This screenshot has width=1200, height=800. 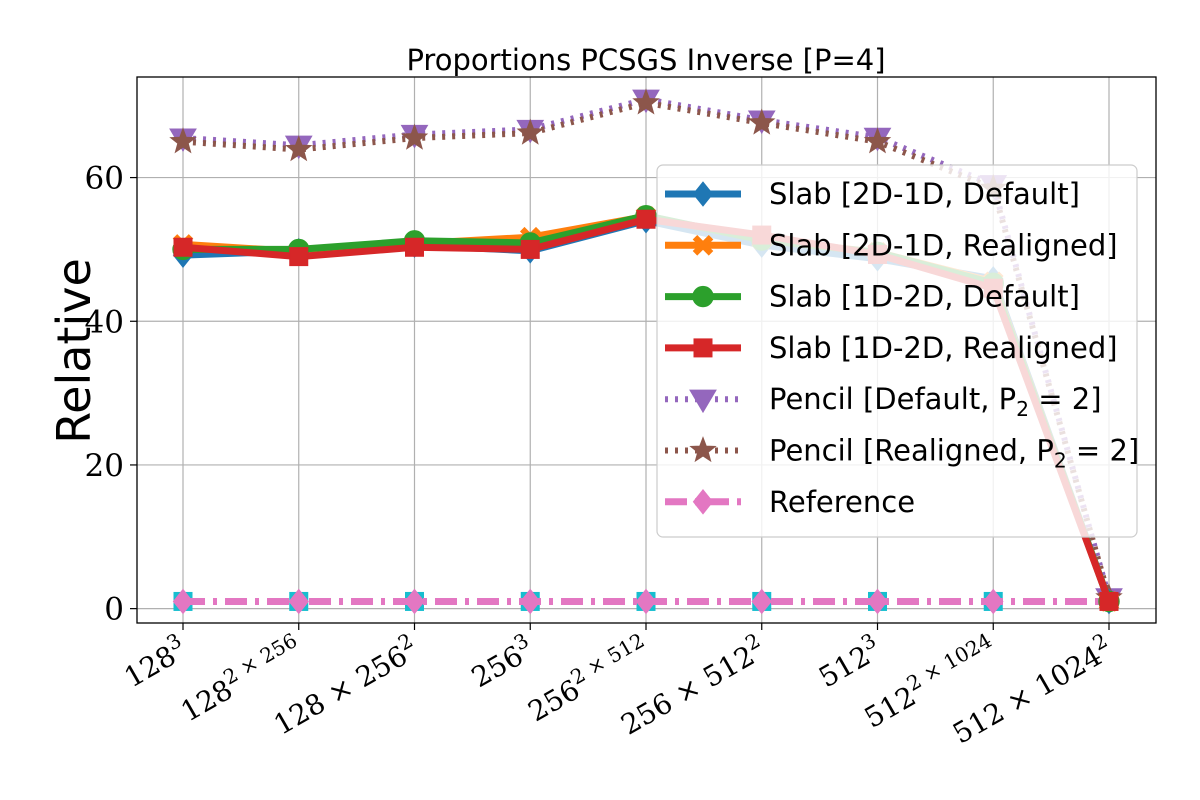 I want to click on legend-label: Pencil [Default, P2 = 2], so click(x=935, y=401).